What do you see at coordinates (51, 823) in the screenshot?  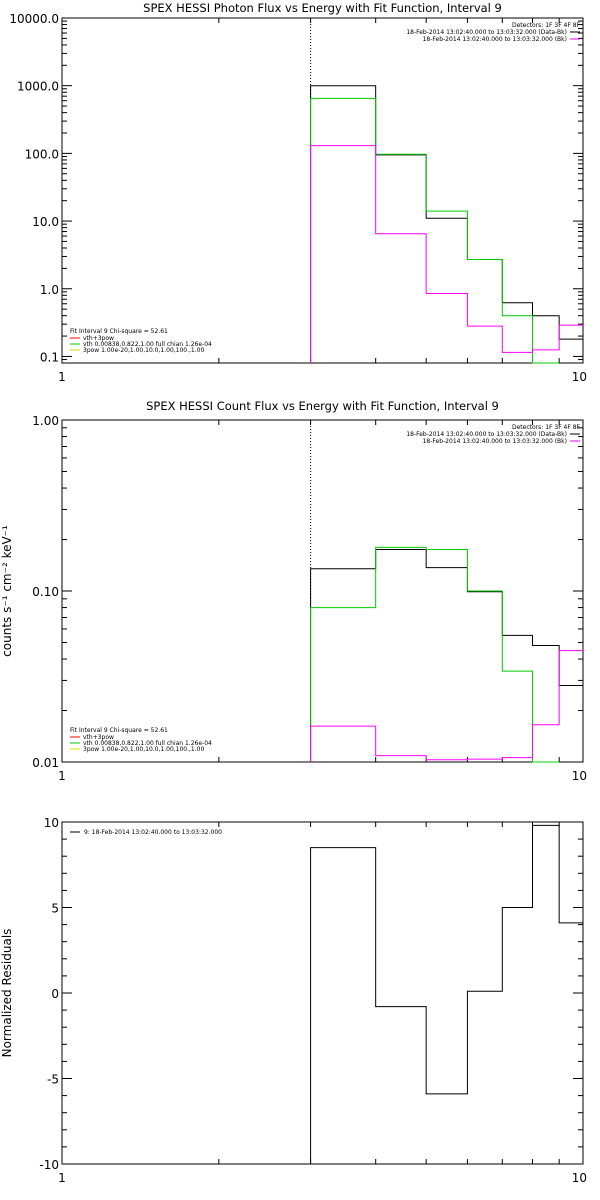 I see `y-tick-label: 10` at bounding box center [51, 823].